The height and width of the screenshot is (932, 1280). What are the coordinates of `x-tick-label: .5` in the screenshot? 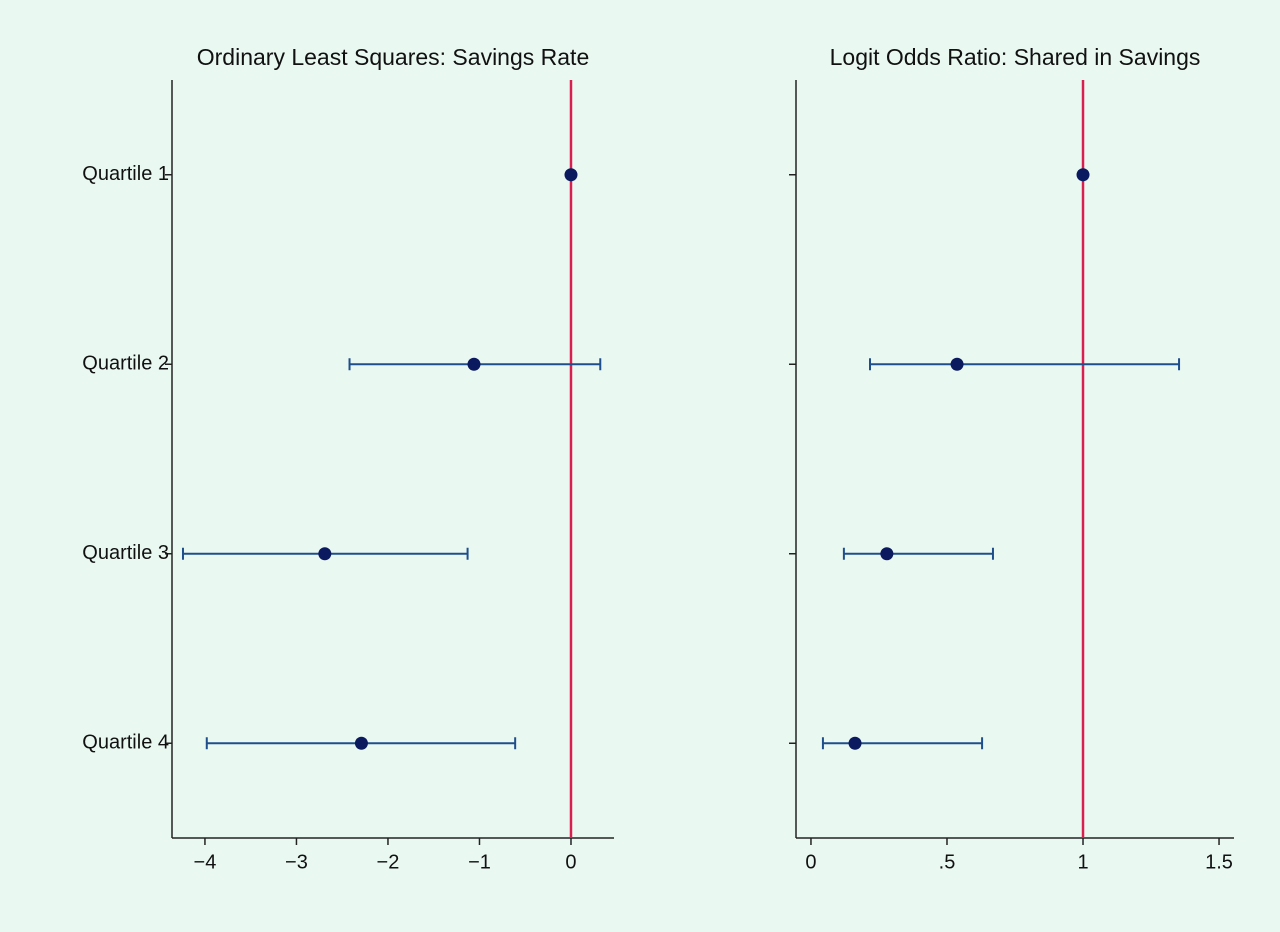 It's located at (947, 862).